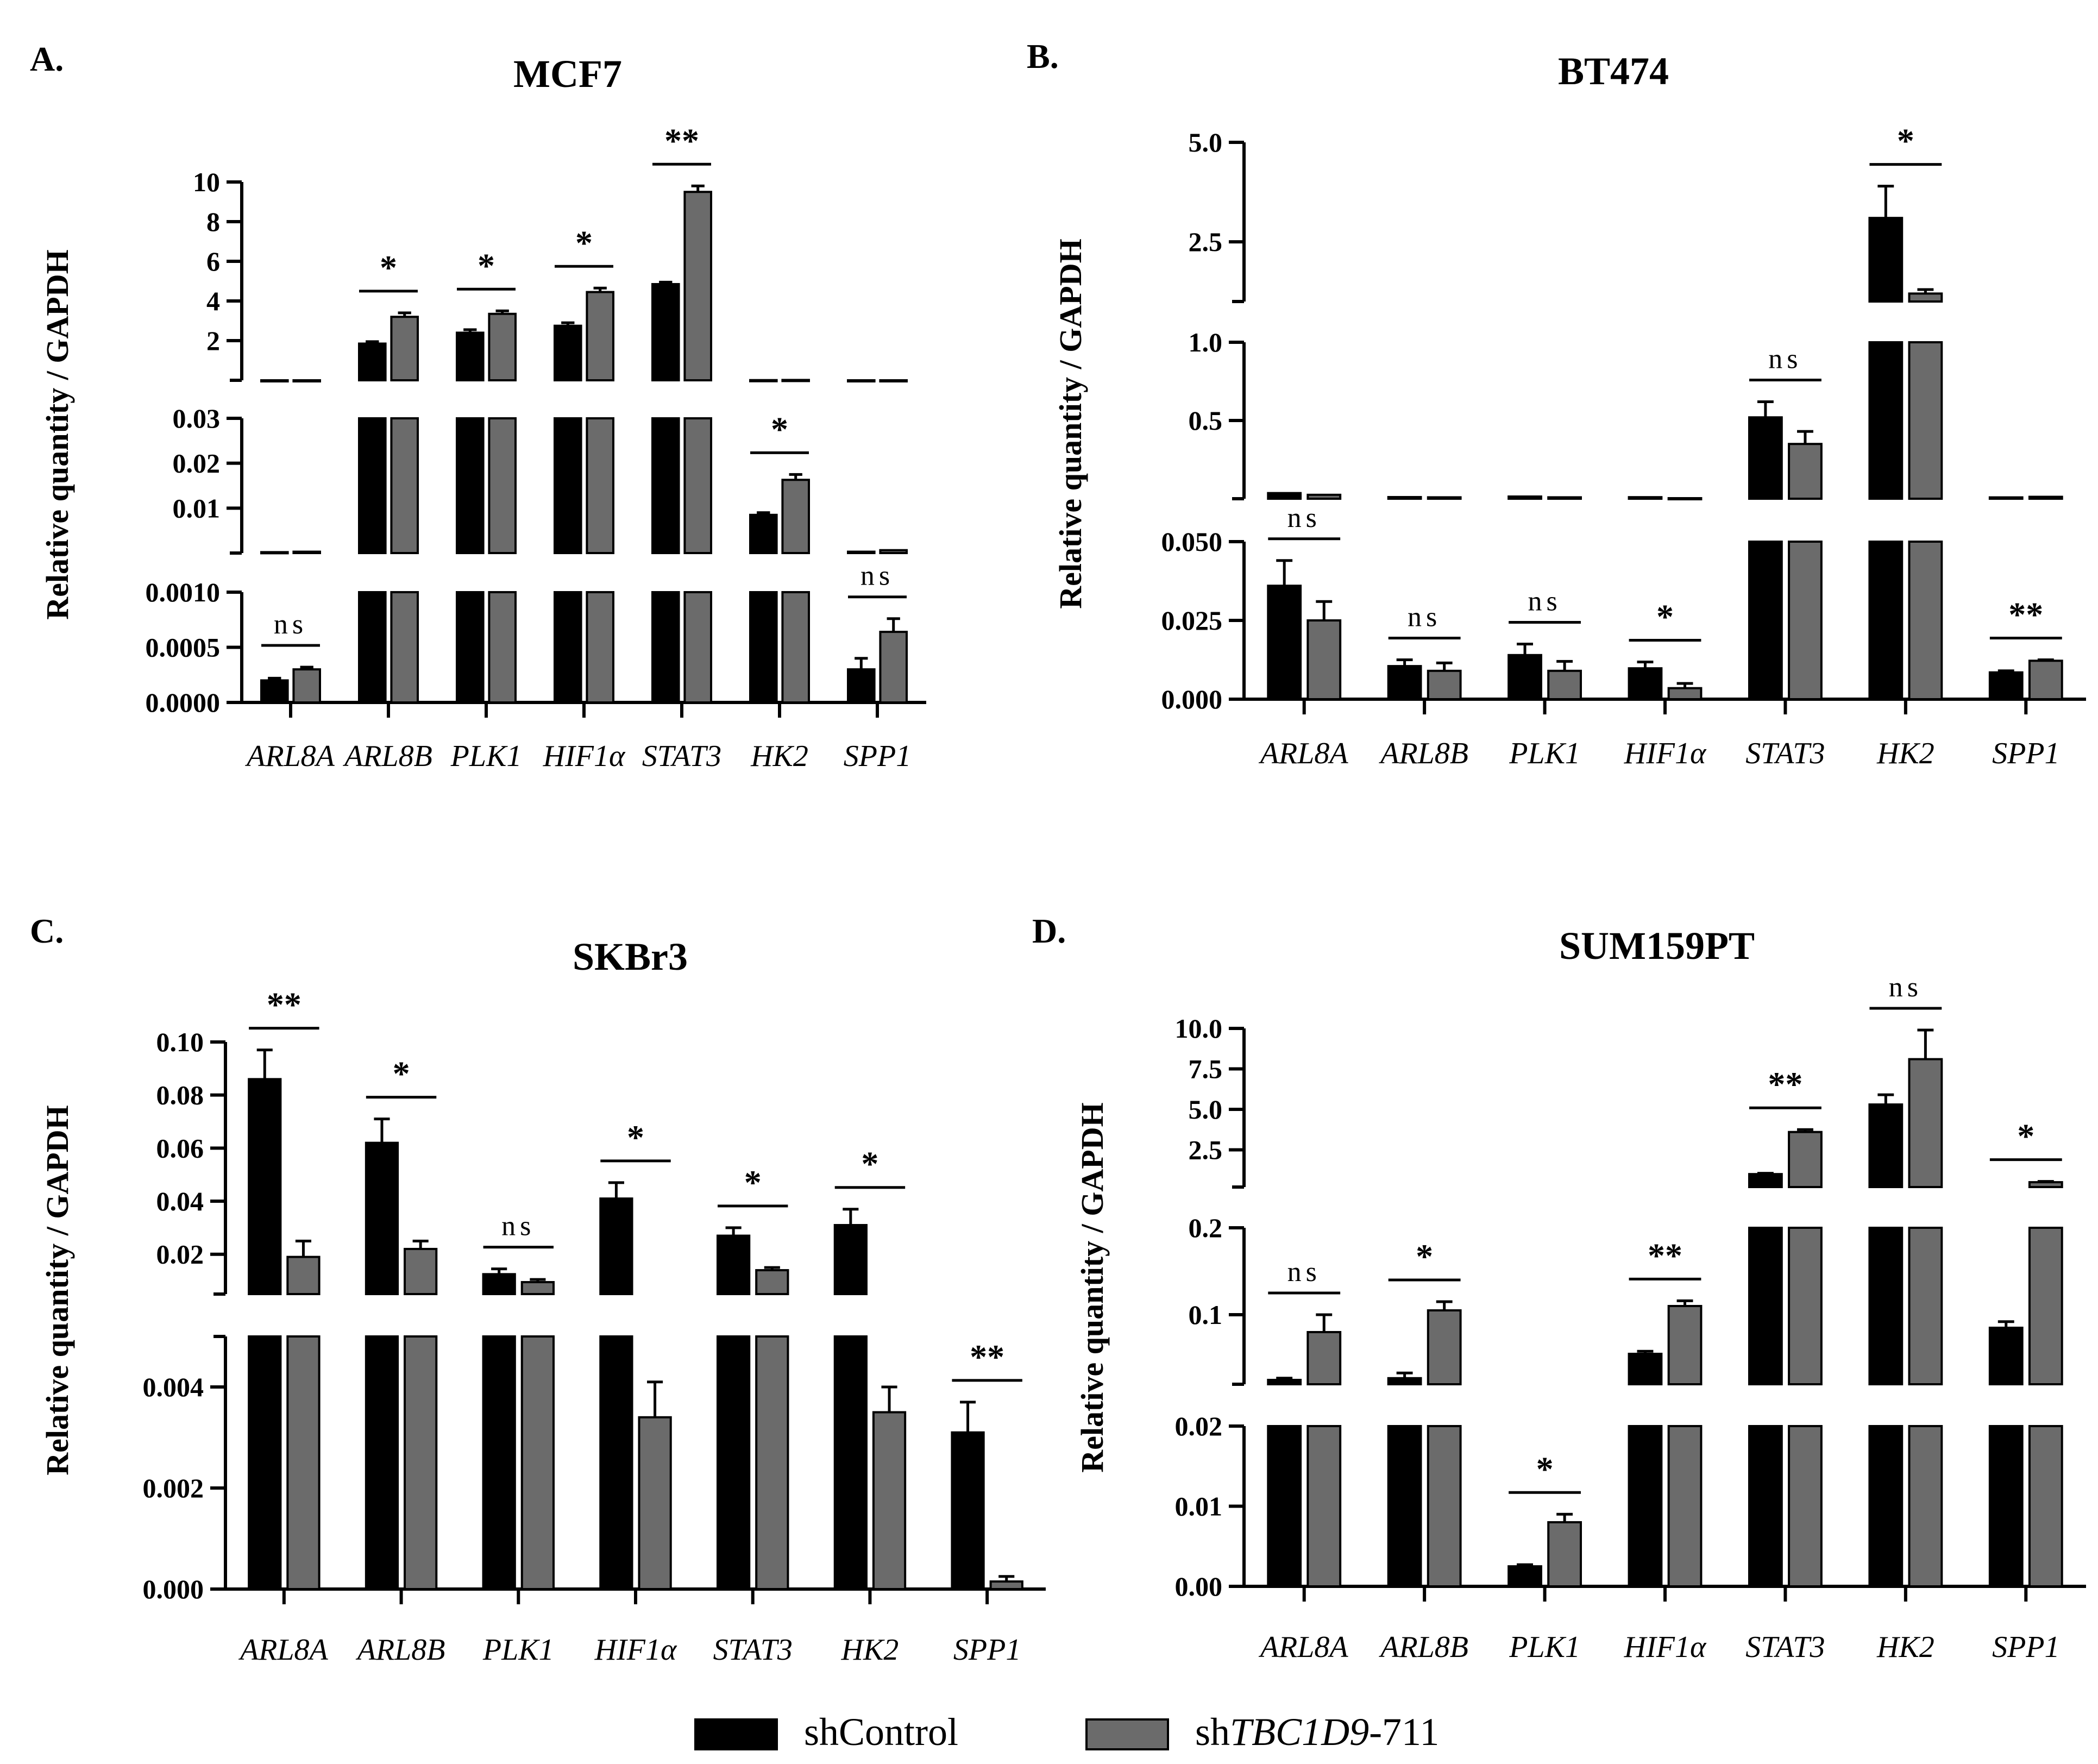  What do you see at coordinates (1300, 1732) in the screenshot?
I see `legend-label-part: TBC1D9` at bounding box center [1300, 1732].